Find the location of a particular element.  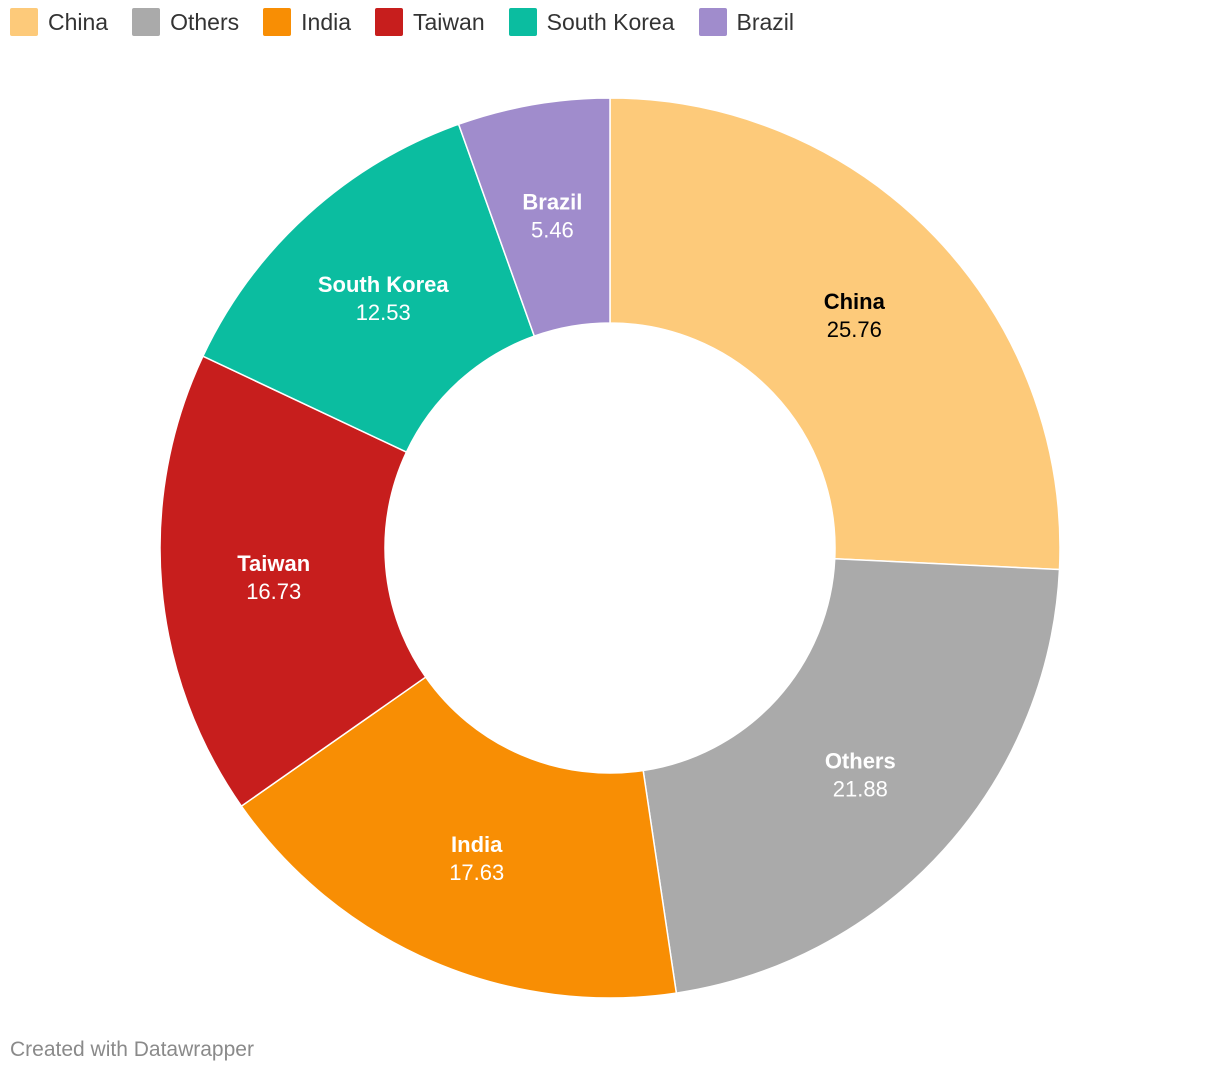

slice-value-label: 12.53 is located at coordinates (383, 312).